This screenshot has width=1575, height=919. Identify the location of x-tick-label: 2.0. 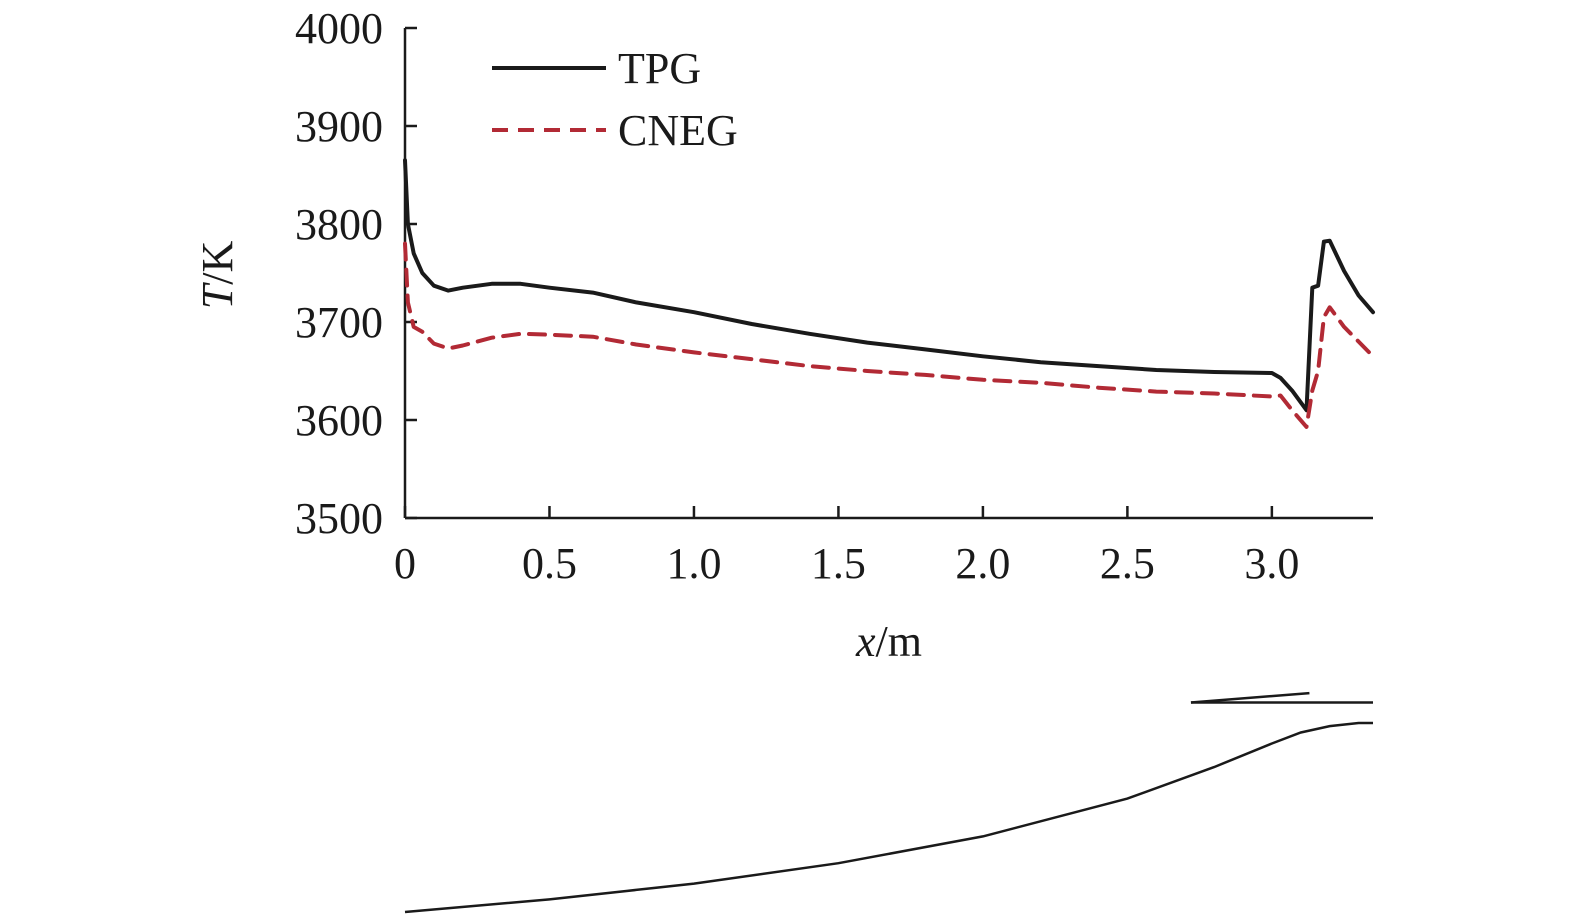
(982, 563).